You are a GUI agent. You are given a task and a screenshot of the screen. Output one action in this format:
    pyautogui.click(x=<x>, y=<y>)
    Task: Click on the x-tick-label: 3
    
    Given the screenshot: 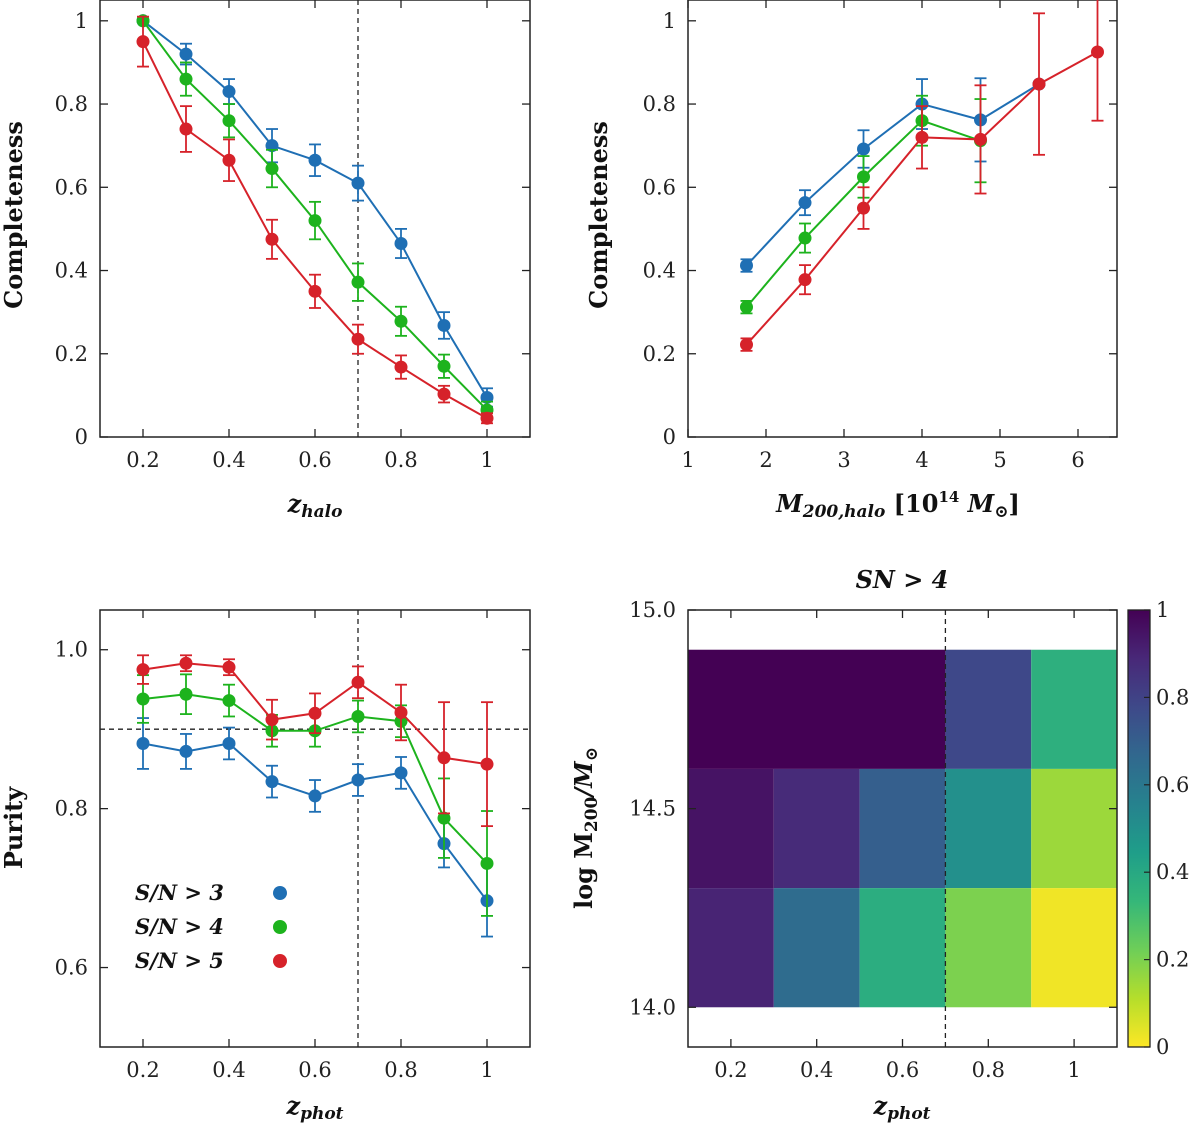 What is the action you would take?
    pyautogui.click(x=843, y=460)
    